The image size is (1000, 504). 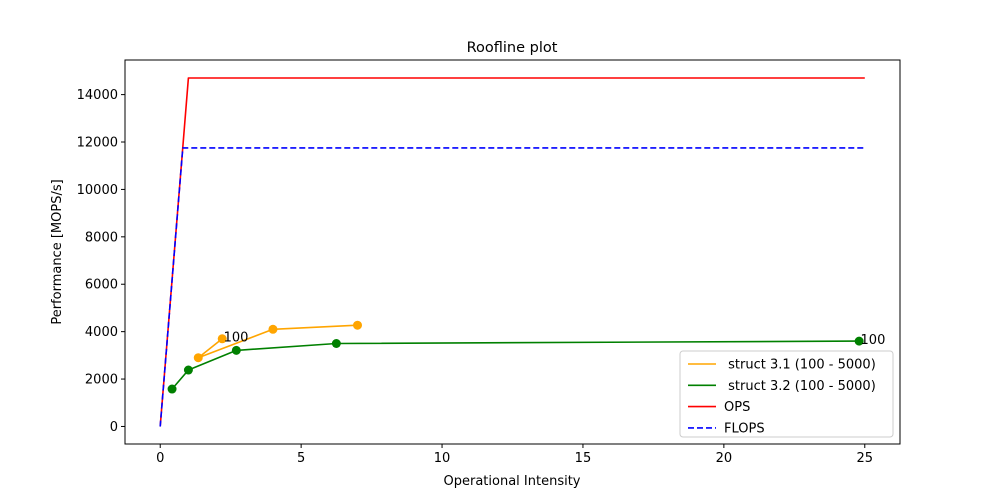 What do you see at coordinates (442, 458) in the screenshot?
I see `x-tick-label: 10` at bounding box center [442, 458].